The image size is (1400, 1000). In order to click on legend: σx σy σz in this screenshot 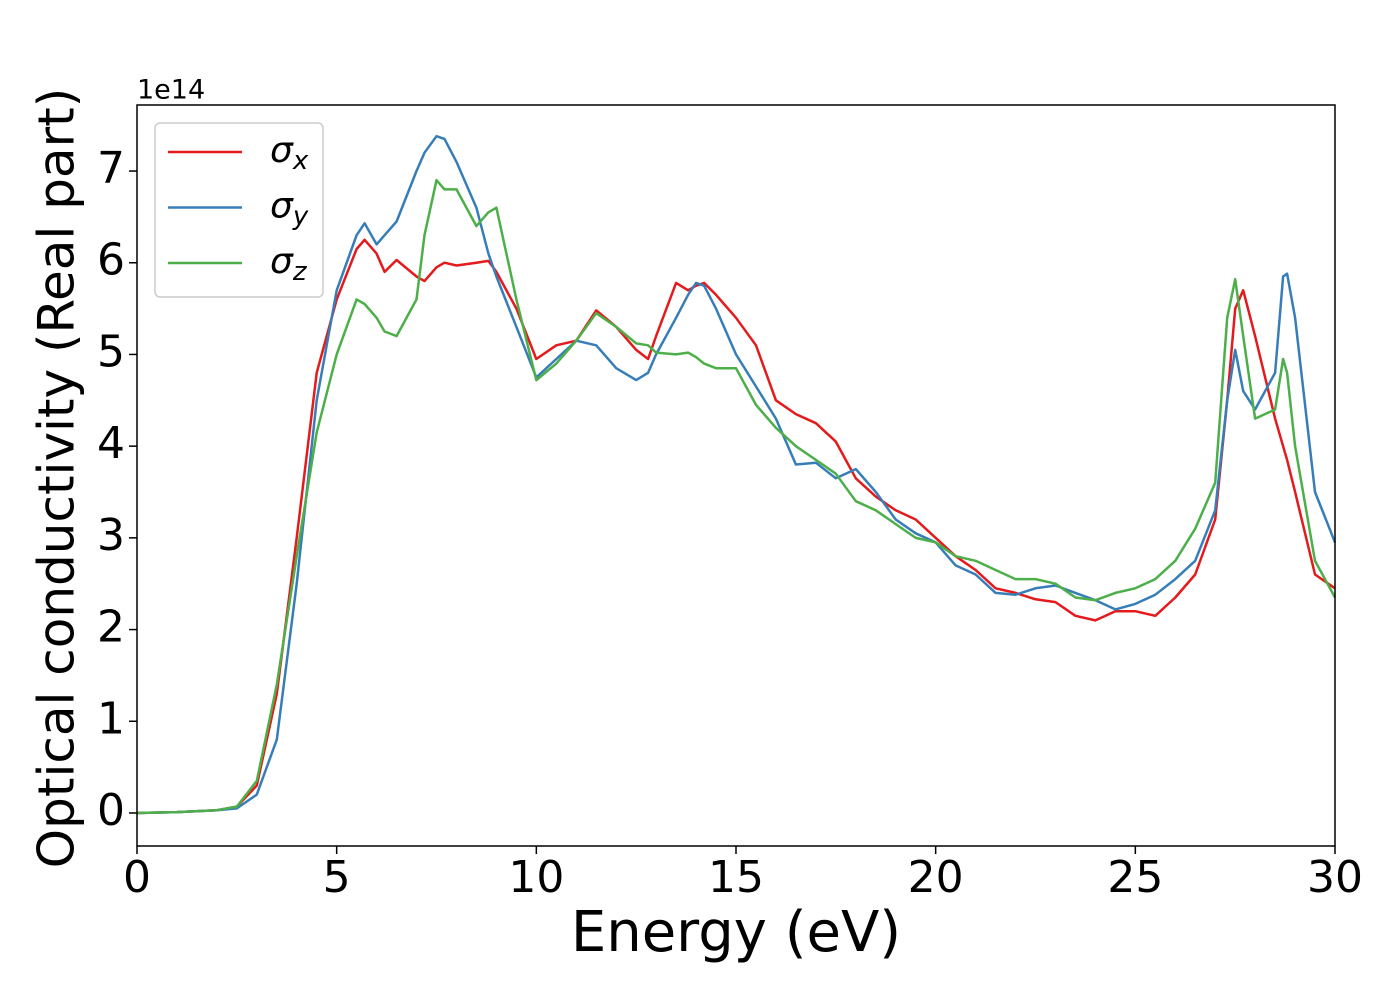, I will do `click(239, 210)`.